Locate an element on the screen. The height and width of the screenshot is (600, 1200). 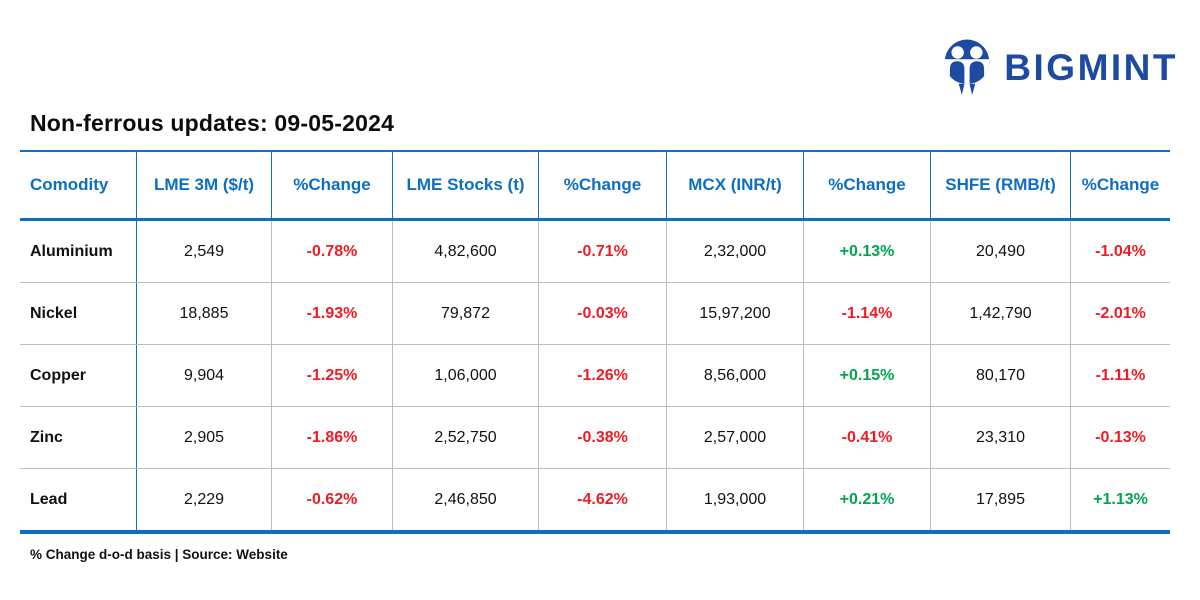
bigmint-logo-icon is located at coordinates (967, 67).